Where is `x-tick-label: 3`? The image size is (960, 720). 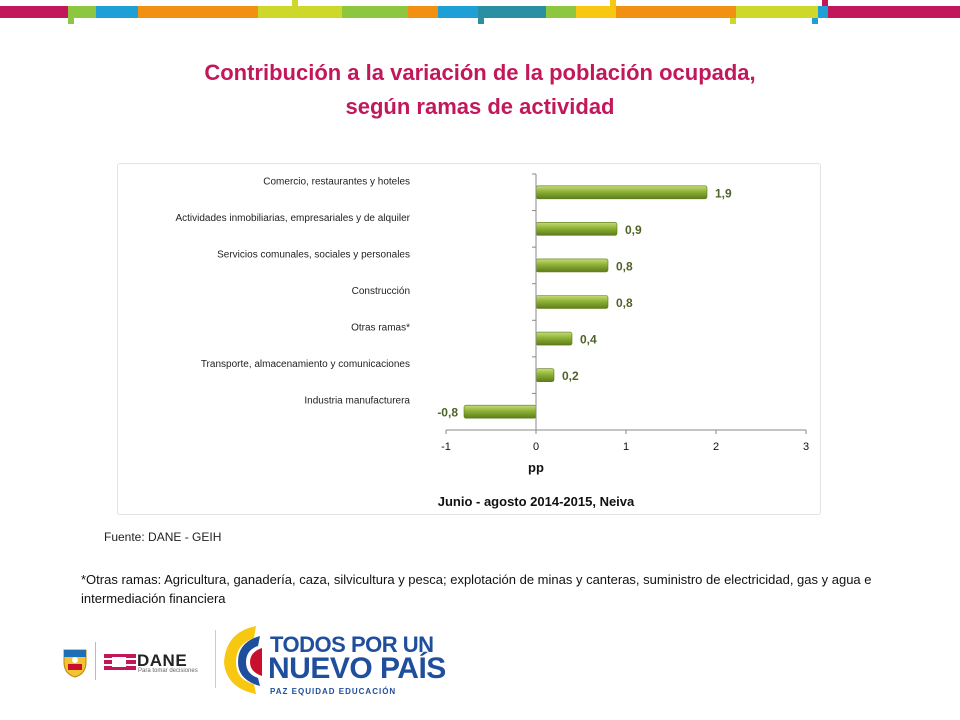 x-tick-label: 3 is located at coordinates (806, 447).